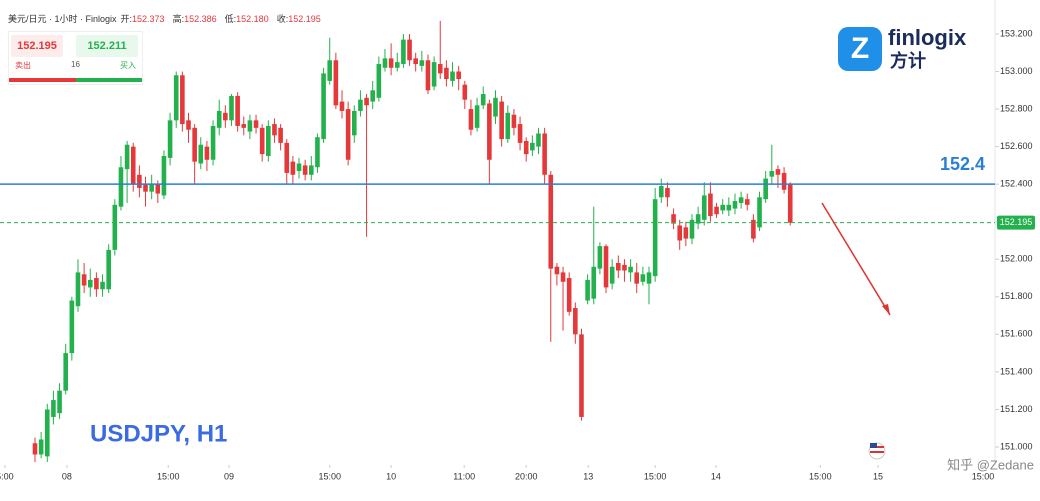 The image size is (1040, 501). I want to click on field-label: 收:, so click(282, 19).